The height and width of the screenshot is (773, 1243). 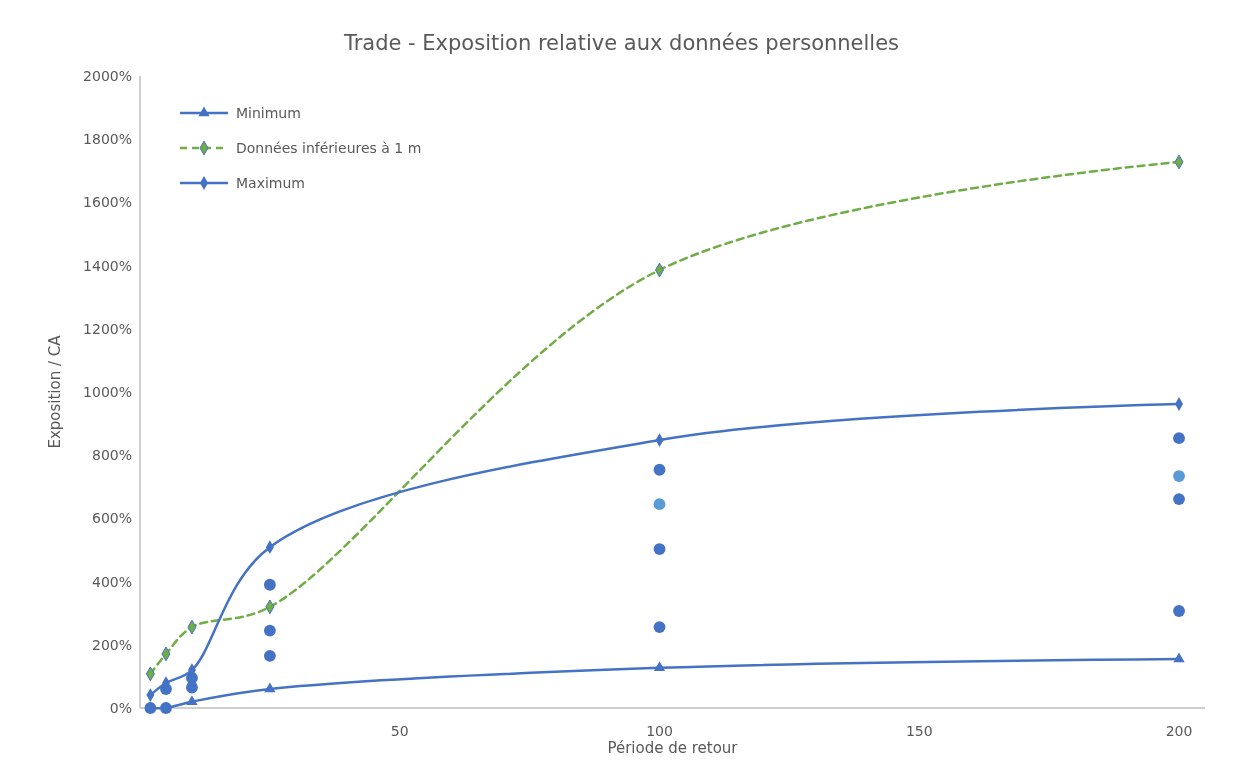 What do you see at coordinates (111, 644) in the screenshot?
I see `y-tick-label: 200%` at bounding box center [111, 644].